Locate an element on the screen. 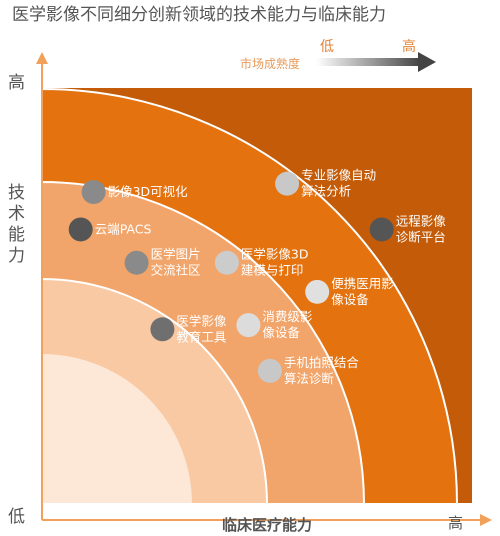  legend-label: 市场成熟度 is located at coordinates (270, 63).